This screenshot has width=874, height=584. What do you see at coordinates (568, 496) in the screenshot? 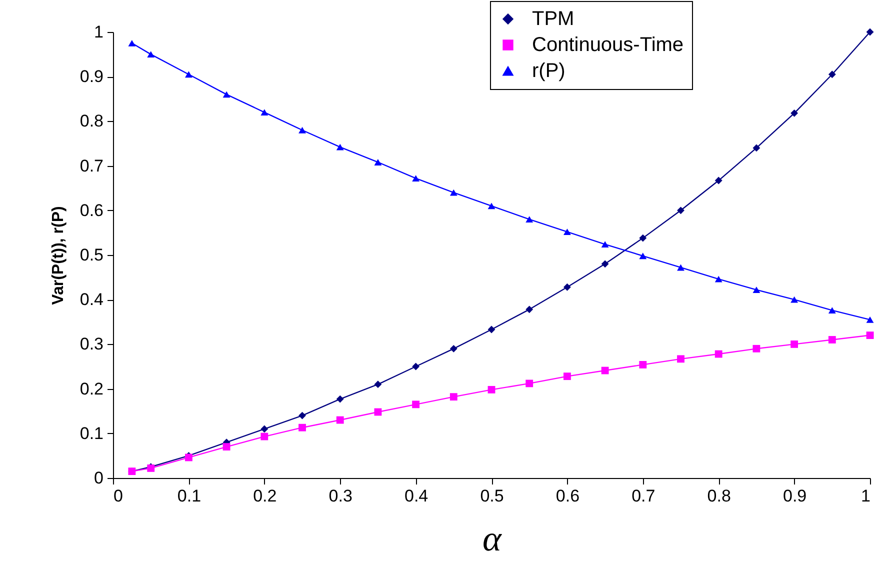
I see `x-tick-label: 0.6` at bounding box center [568, 496].